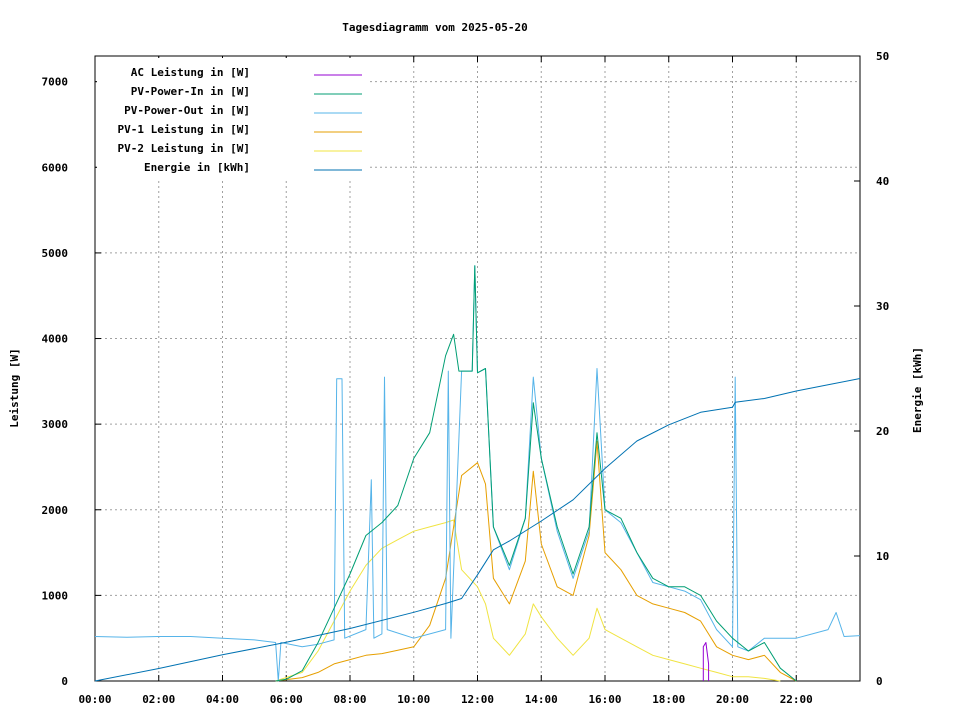  I want to click on x-tick-label: 12:00, so click(477, 699).